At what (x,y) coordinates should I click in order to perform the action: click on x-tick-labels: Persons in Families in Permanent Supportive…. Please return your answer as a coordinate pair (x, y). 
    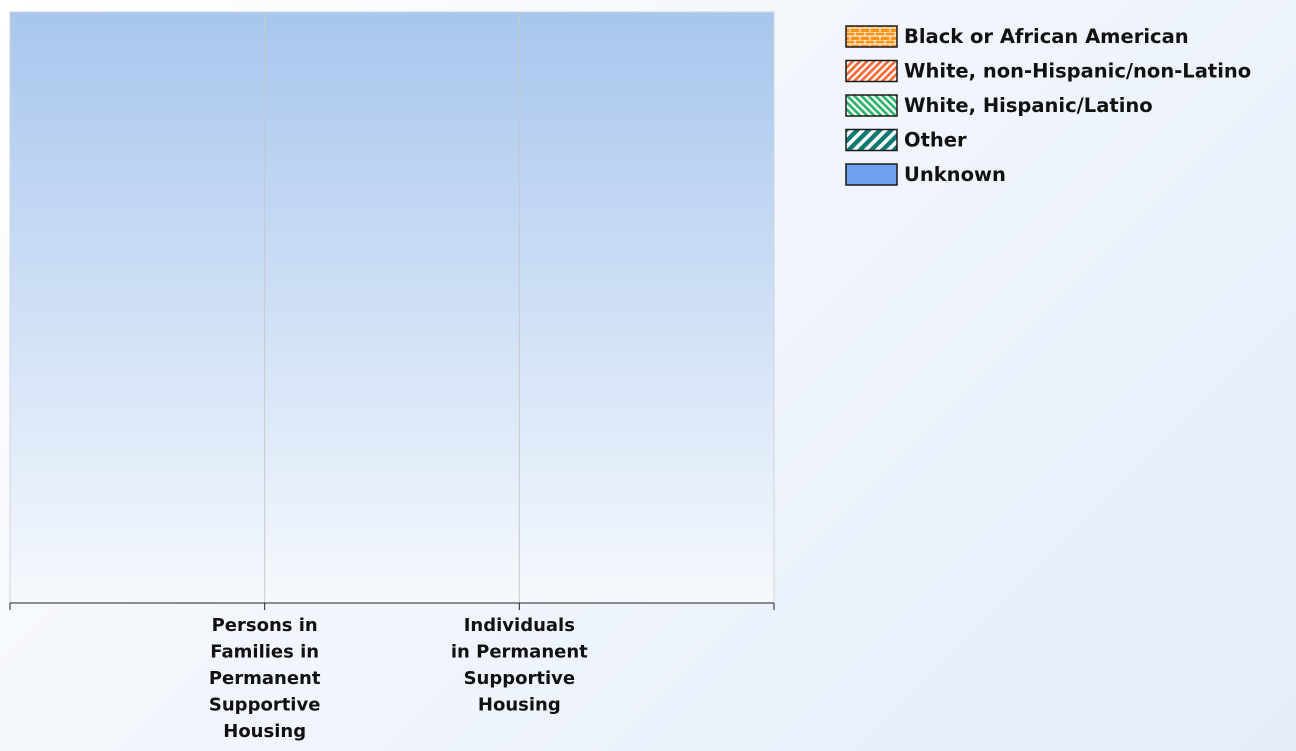
    Looking at the image, I should click on (398, 678).